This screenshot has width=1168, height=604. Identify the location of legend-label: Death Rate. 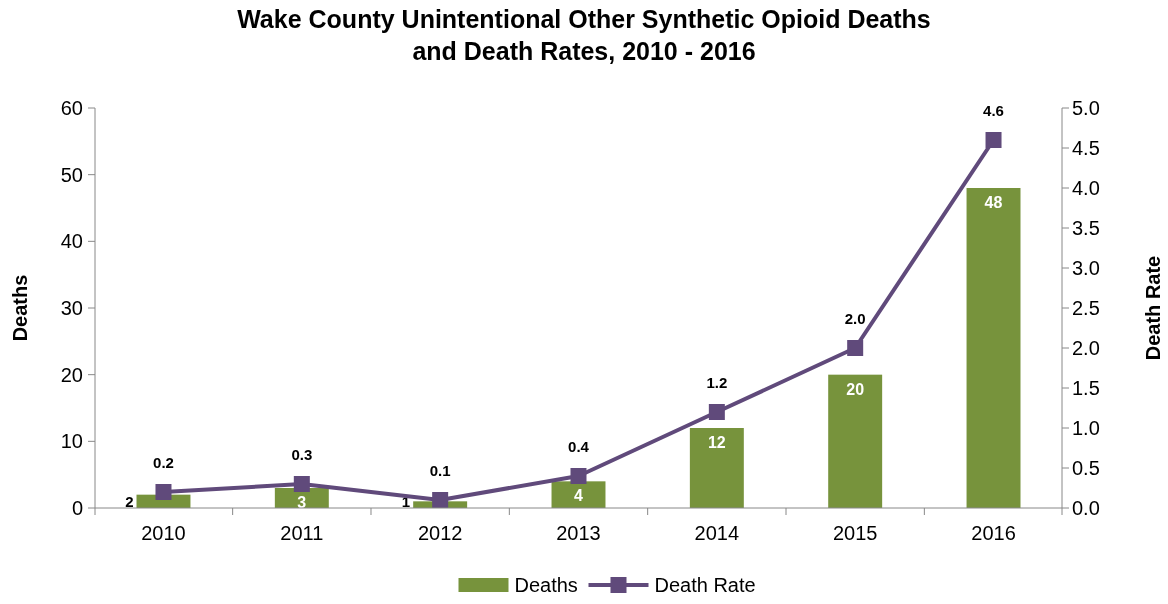
(705, 585).